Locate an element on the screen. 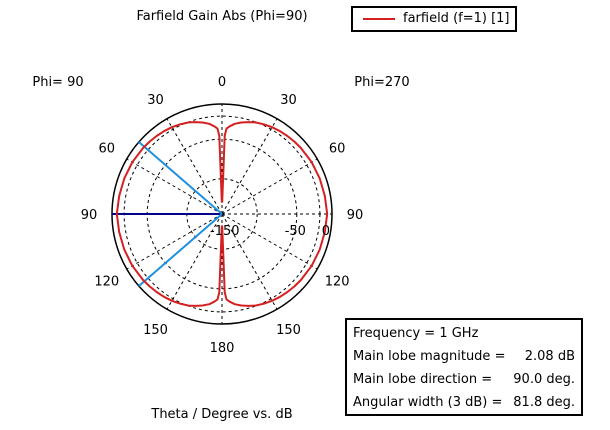 The width and height of the screenshot is (610, 430). angle-tick-label: 180 is located at coordinates (222, 348).